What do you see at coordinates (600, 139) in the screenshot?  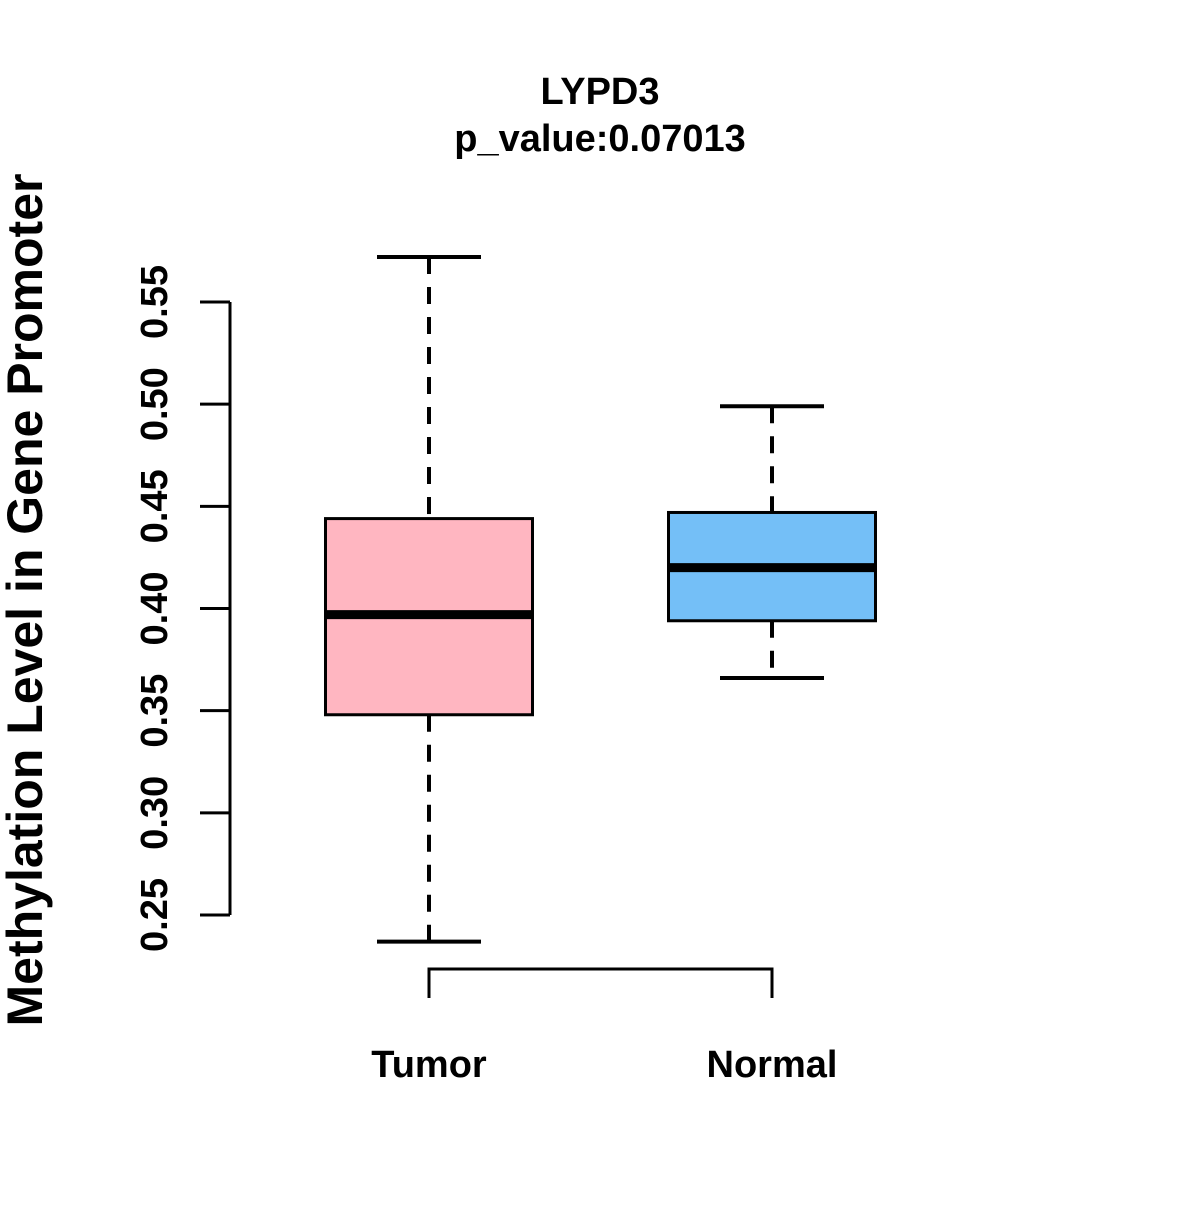 I see `chart-subtitle-pvalue: p_value:0.07013` at bounding box center [600, 139].